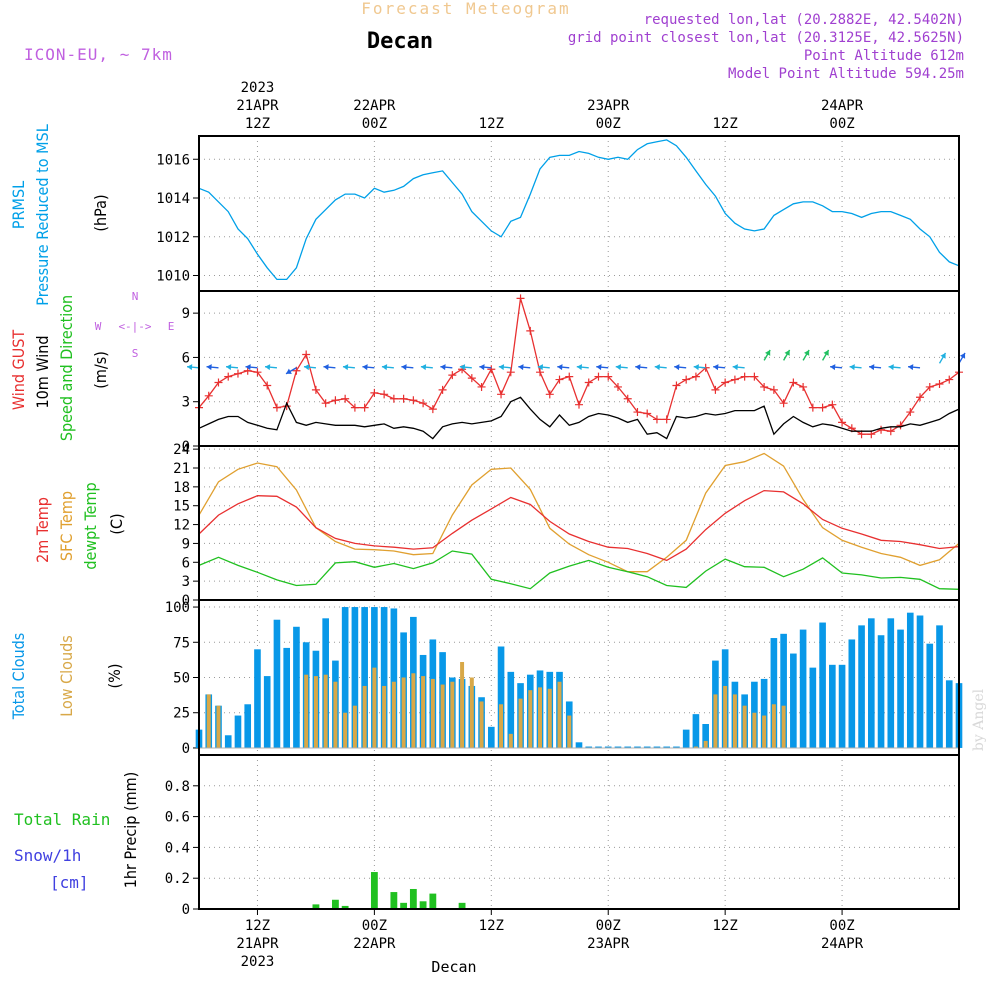 The image size is (1000, 1000). What do you see at coordinates (62, 819) in the screenshot?
I see `precip-label-rain: Total Rain` at bounding box center [62, 819].